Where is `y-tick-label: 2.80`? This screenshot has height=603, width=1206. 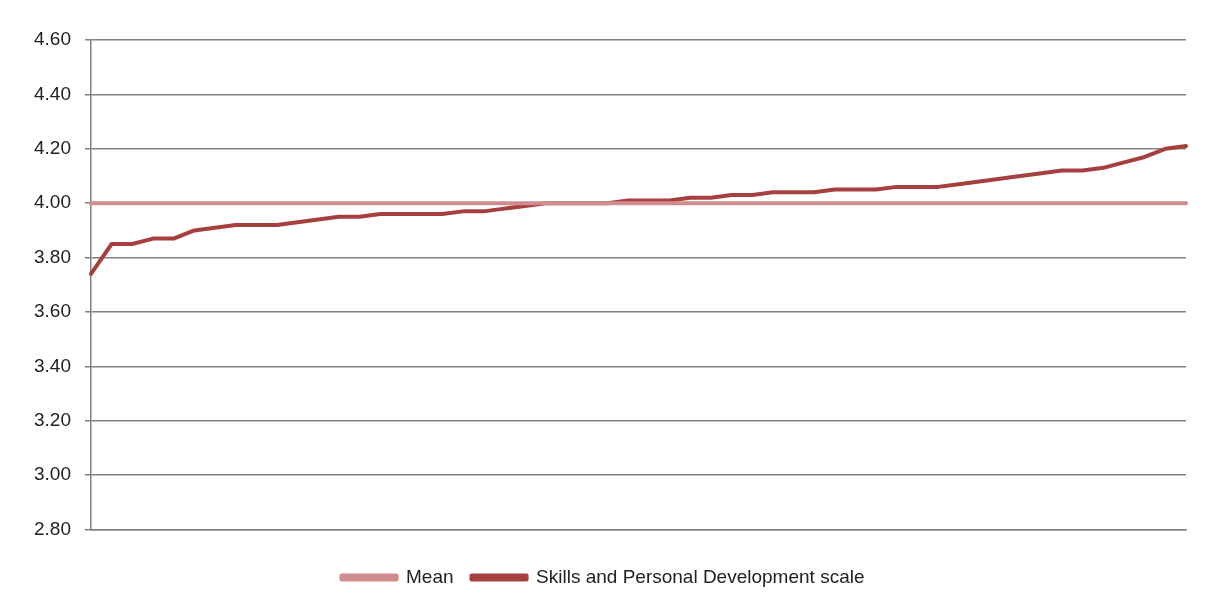
y-tick-label: 2.80 is located at coordinates (52, 528).